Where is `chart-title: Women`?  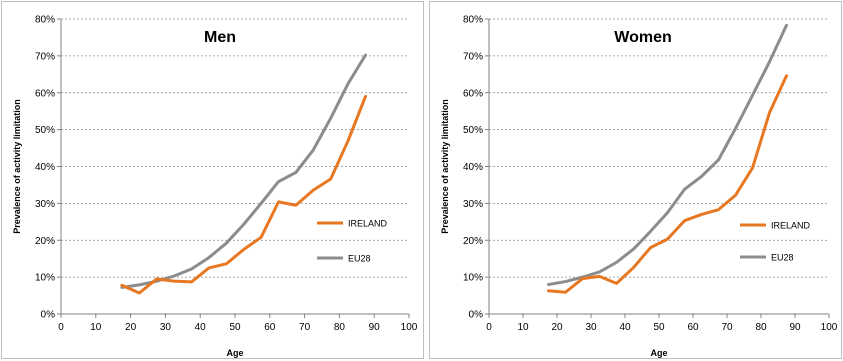 chart-title: Women is located at coordinates (642, 37).